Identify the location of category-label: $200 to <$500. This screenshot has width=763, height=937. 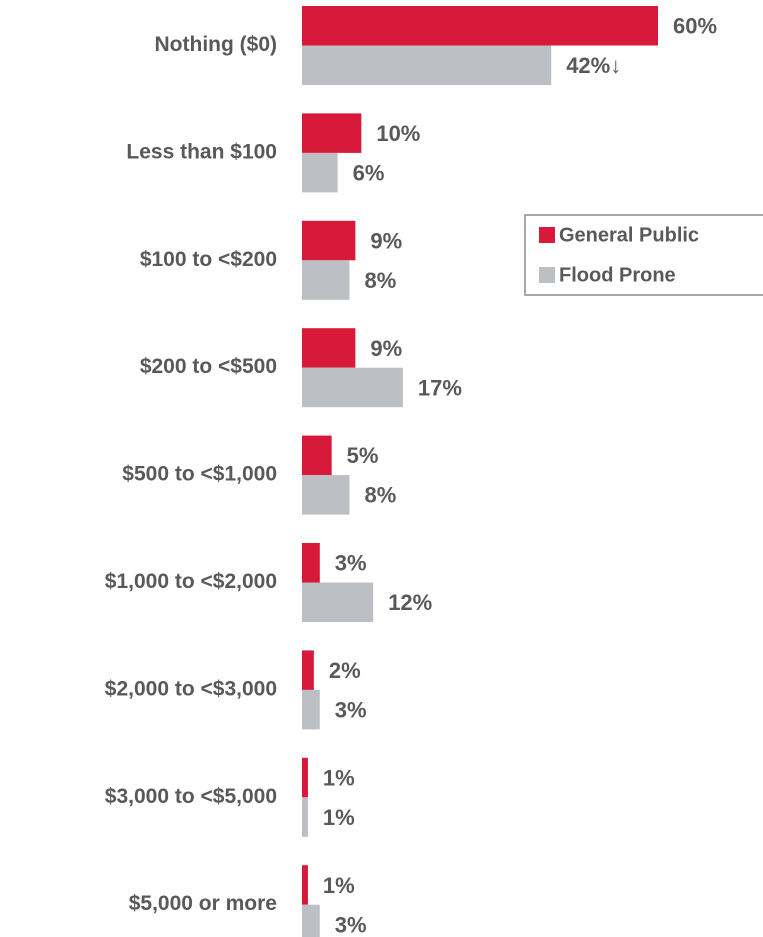
(208, 366).